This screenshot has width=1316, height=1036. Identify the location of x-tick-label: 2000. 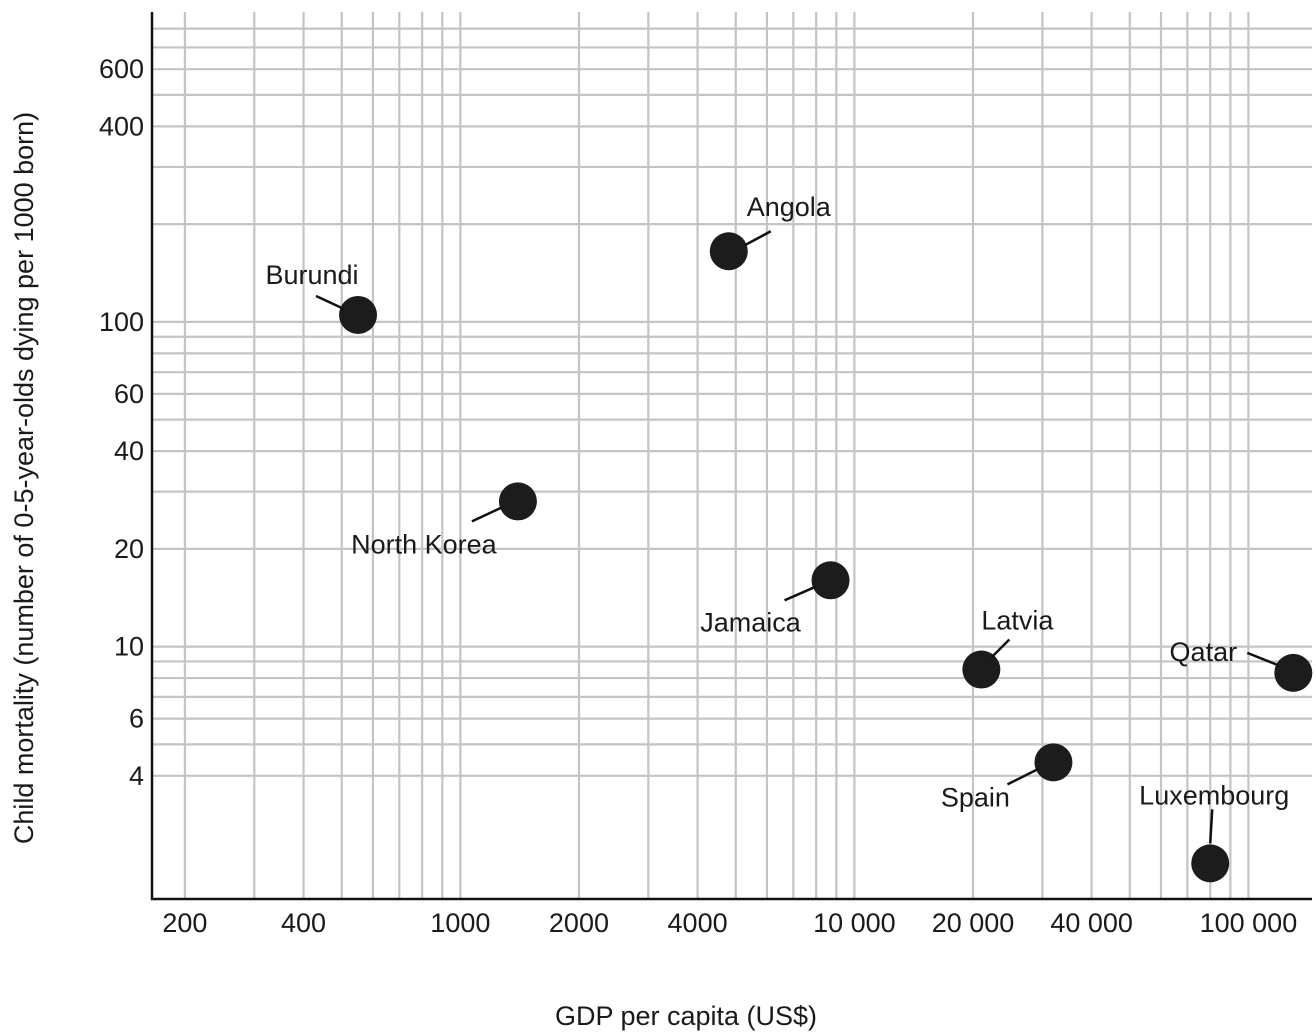
(579, 923).